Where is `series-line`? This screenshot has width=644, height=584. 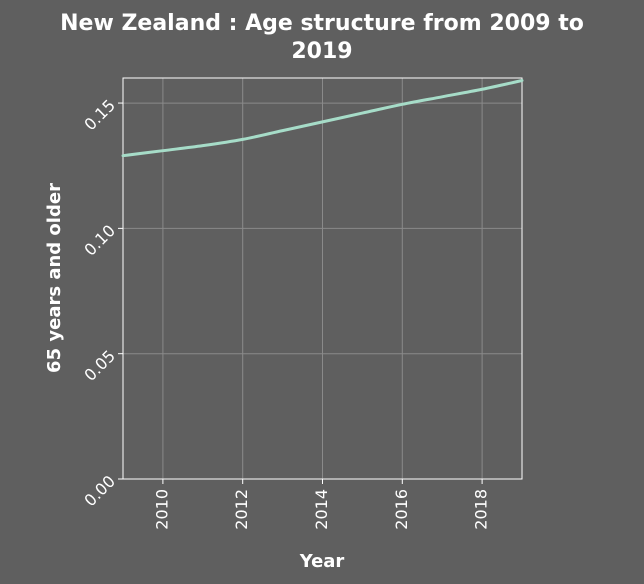 series-line is located at coordinates (322, 118).